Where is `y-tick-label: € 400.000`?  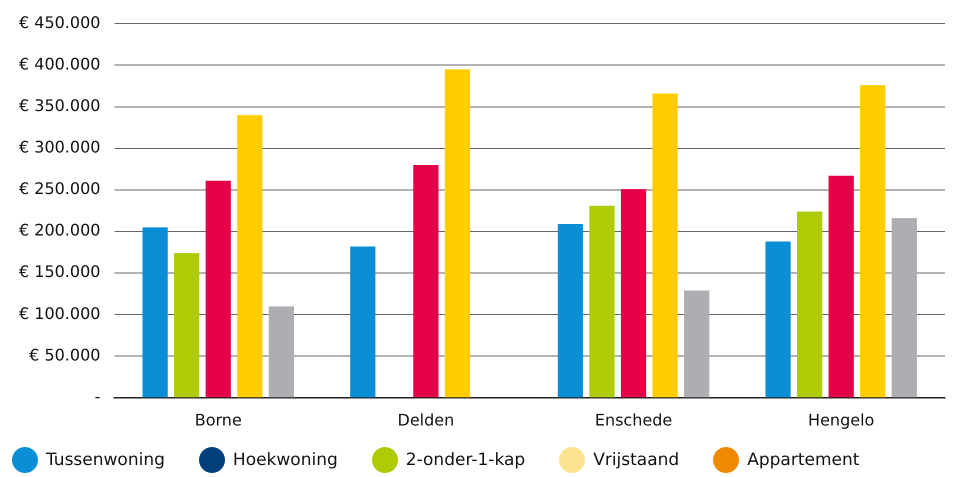
y-tick-label: € 400.000 is located at coordinates (59, 64).